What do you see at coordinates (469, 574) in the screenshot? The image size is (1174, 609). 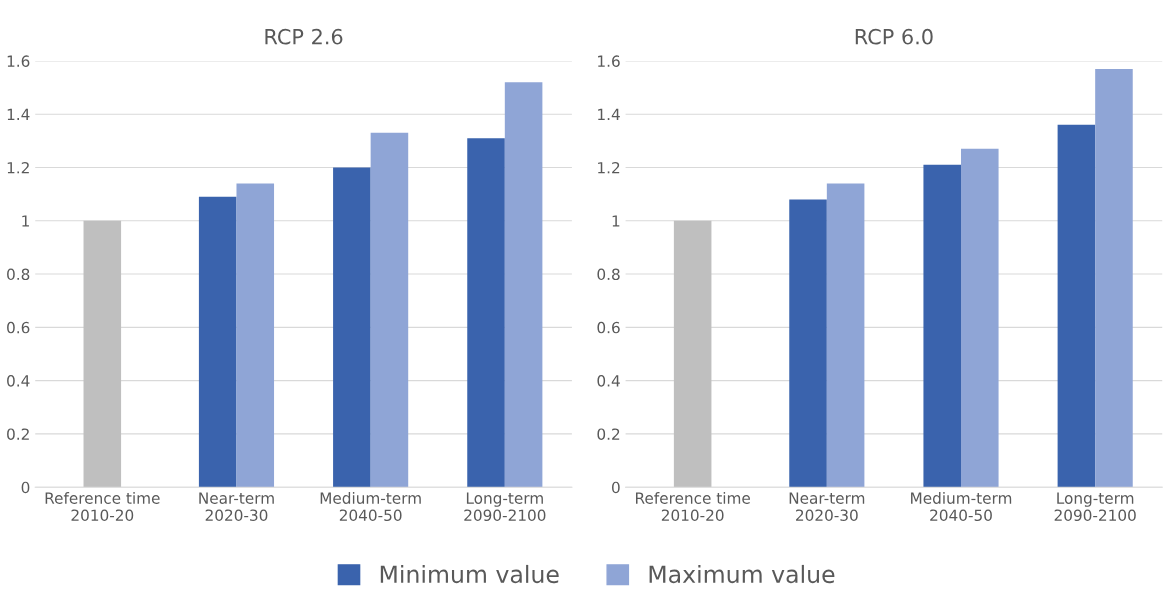 I see `legend-label: Minimum value` at bounding box center [469, 574].